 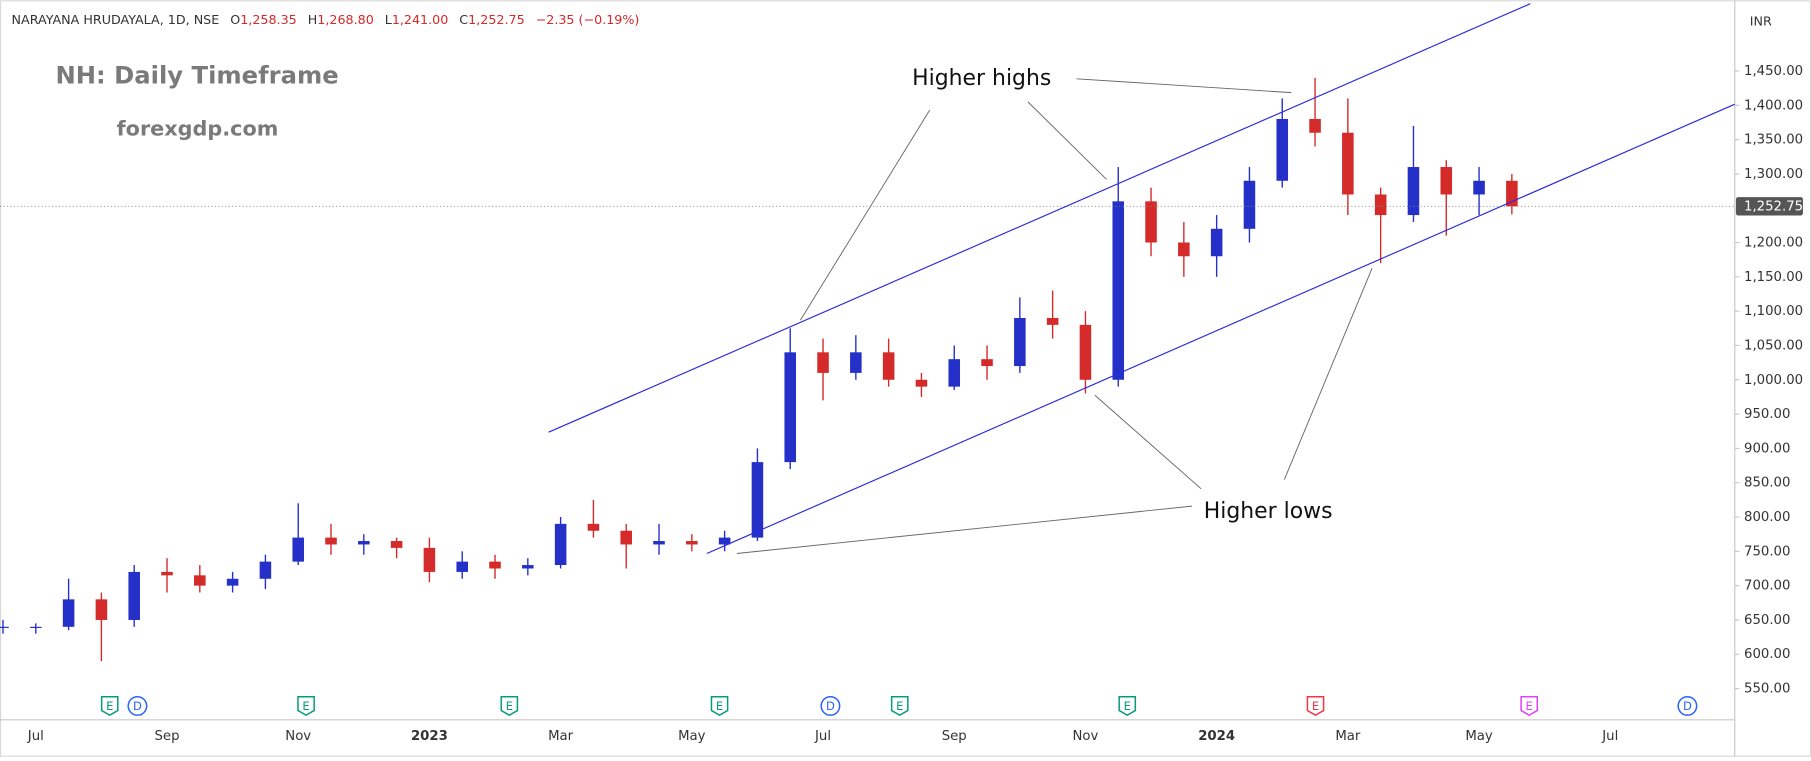 What do you see at coordinates (196, 74) in the screenshot?
I see `chart-title: NH: Daily Timeframe` at bounding box center [196, 74].